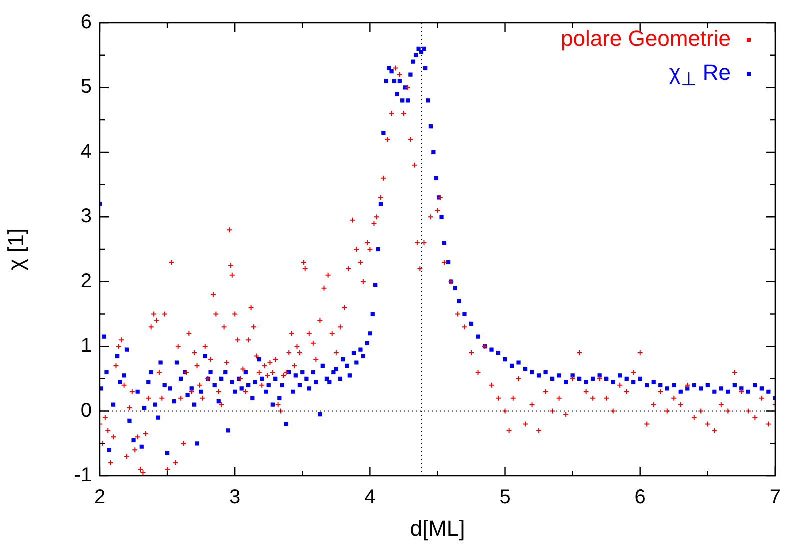  Describe the element at coordinates (86, 217) in the screenshot. I see `y-tick-label: 3` at that location.